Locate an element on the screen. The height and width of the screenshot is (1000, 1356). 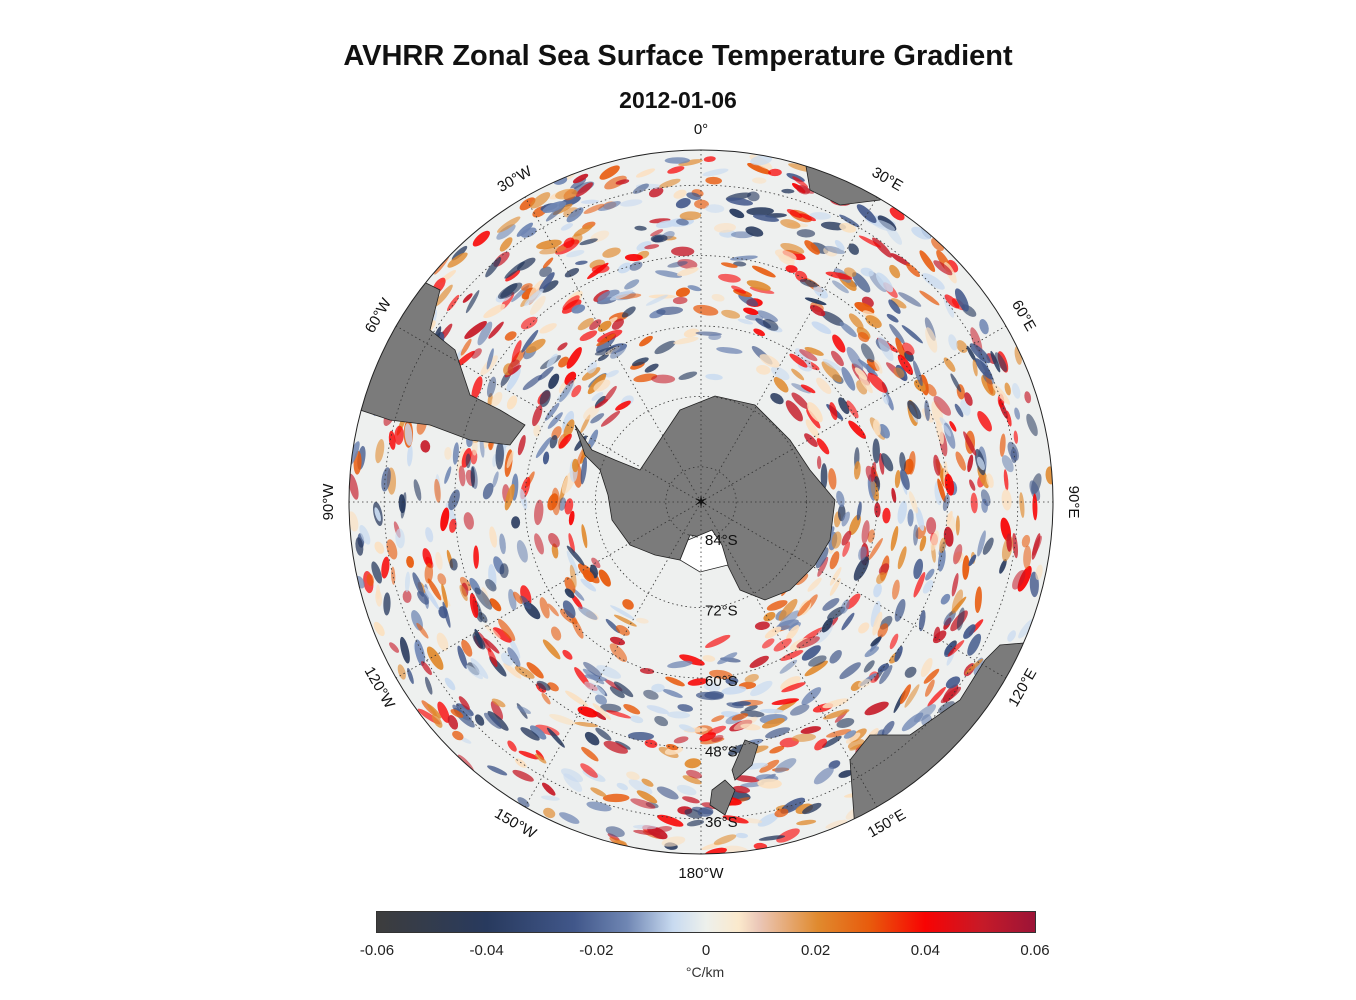
meridian is located at coordinates (789, 349).